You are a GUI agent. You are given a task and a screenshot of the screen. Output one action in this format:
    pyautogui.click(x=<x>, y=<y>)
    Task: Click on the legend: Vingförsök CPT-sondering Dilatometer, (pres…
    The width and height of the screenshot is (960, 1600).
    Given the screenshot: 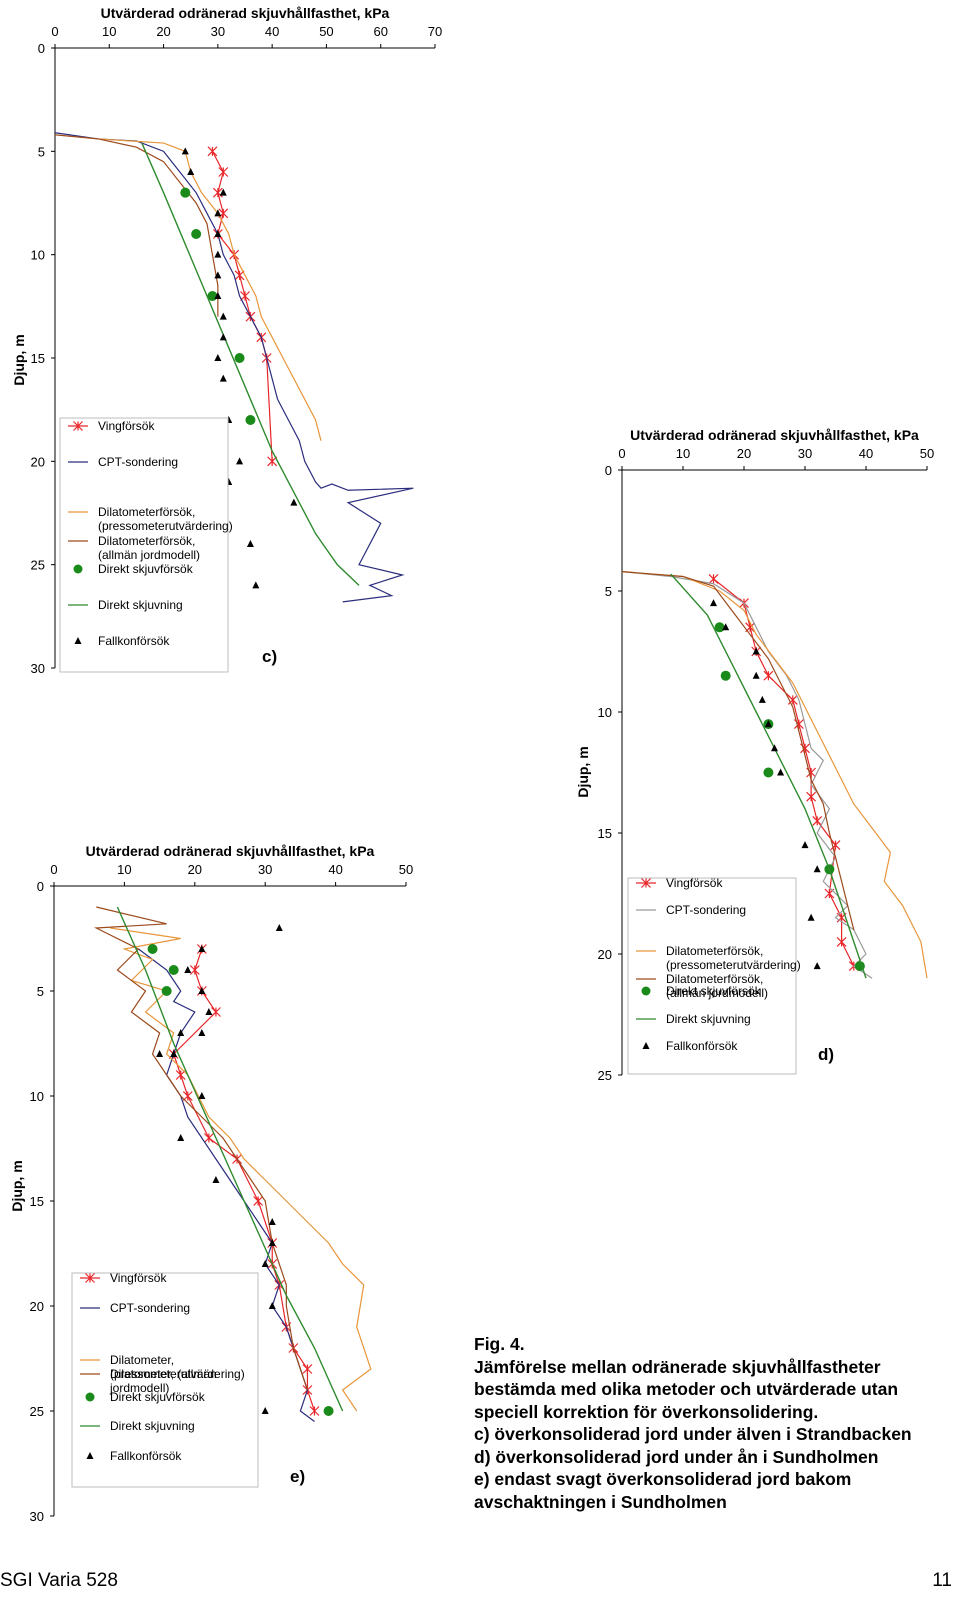 What is the action you would take?
    pyautogui.click(x=165, y=1379)
    